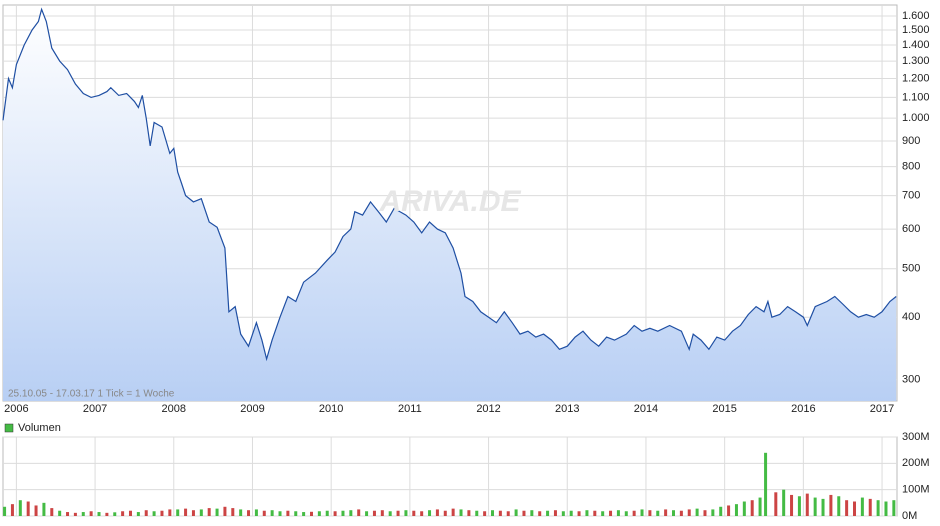 The image size is (940, 526). Describe the element at coordinates (911, 269) in the screenshot. I see `y-tick-label: 500` at that location.